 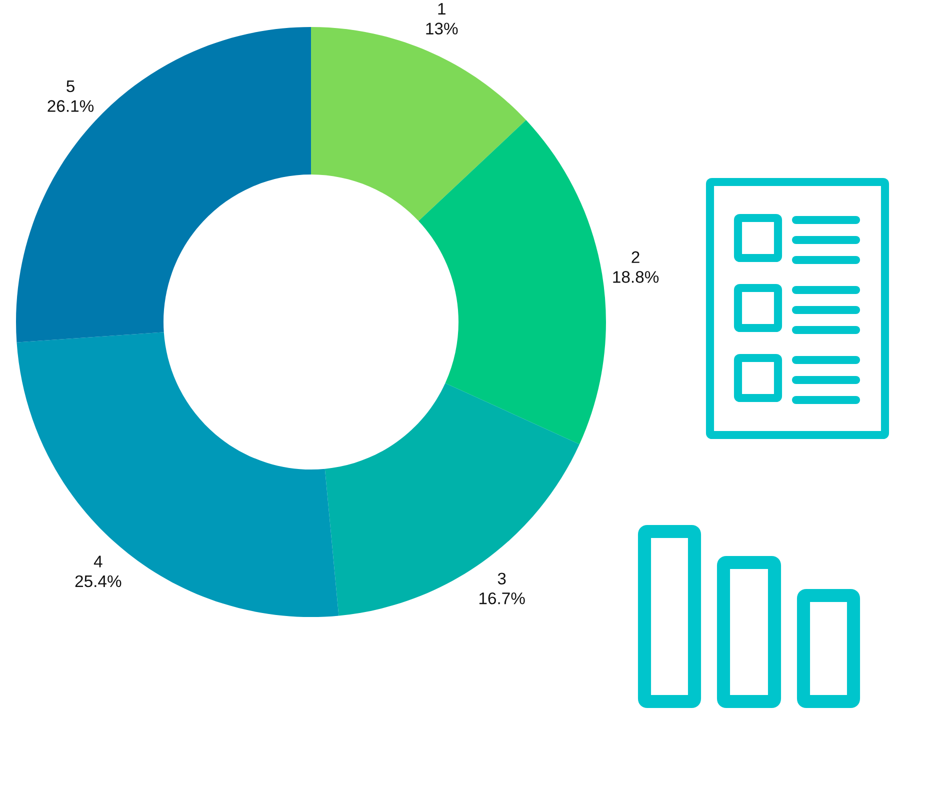 What do you see at coordinates (71, 106) in the screenshot?
I see `data-label: 26.1%` at bounding box center [71, 106].